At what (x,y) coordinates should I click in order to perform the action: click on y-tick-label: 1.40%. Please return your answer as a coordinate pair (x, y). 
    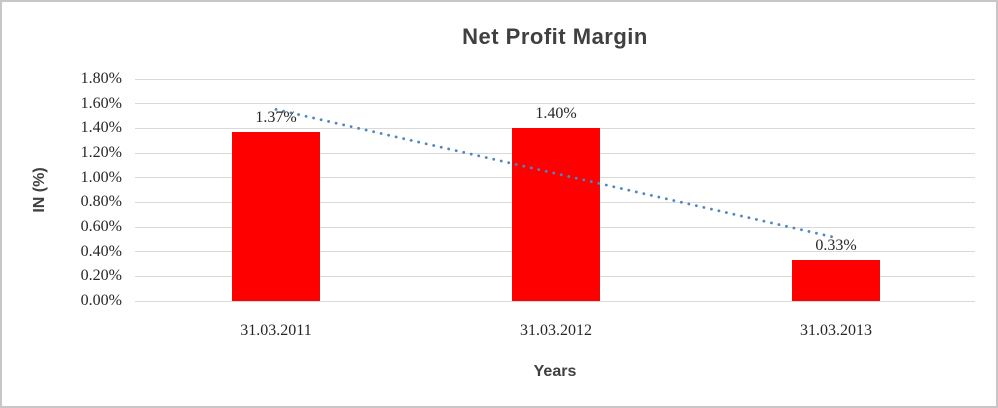
    Looking at the image, I should click on (101, 128).